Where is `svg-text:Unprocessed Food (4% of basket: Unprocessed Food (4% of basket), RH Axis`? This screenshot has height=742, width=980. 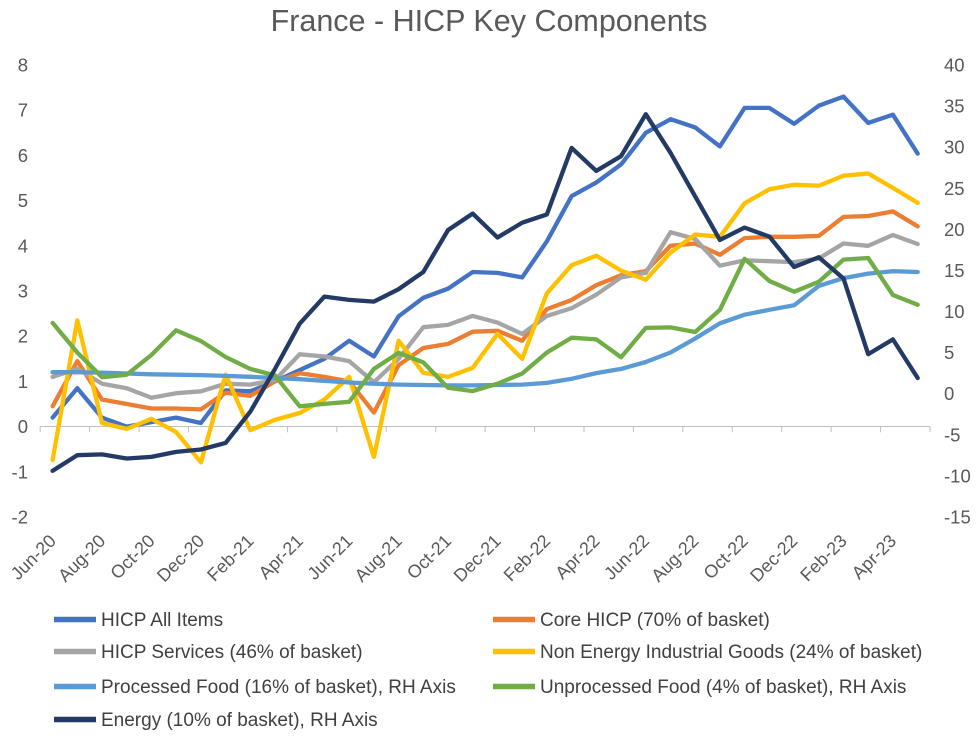
svg-text:Unprocessed Food (4% of basket: Unprocessed Food (4% of basket), RH Axis is located at coordinates (723, 687).